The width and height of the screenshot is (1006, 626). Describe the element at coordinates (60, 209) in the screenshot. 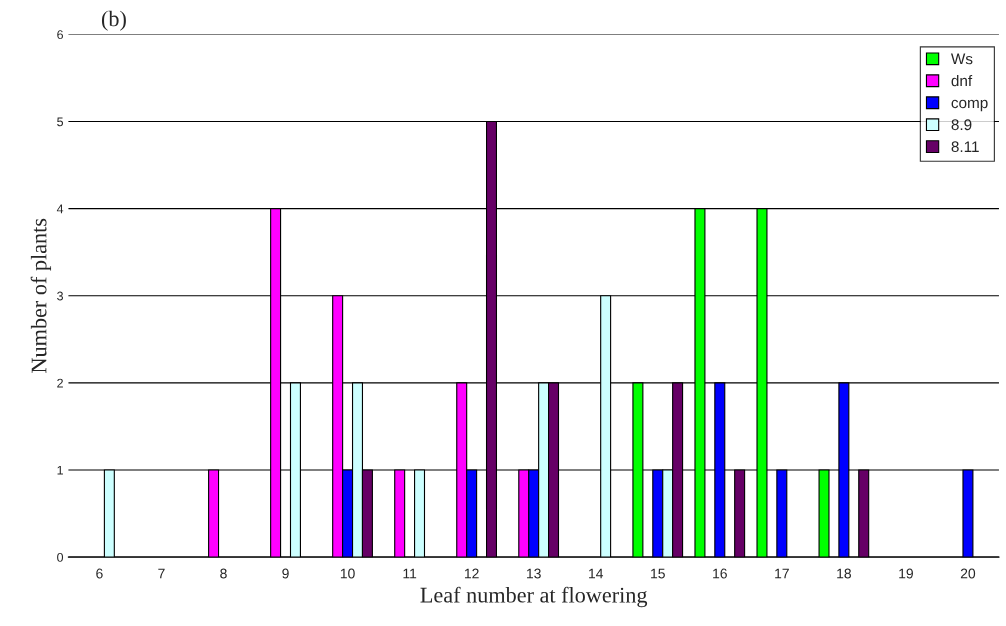

I see `y-tick-label: 4` at that location.